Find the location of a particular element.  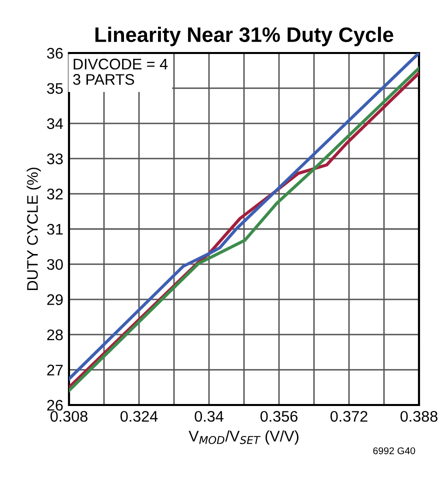

chart-title: Linearity Near 31% Duty Cycle is located at coordinates (244, 36).